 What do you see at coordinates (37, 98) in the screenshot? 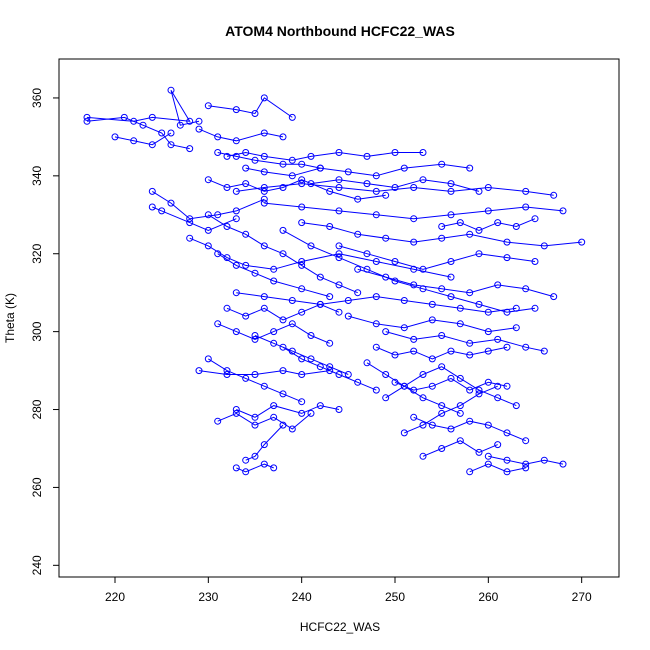
I see `y-tick-label: 360` at bounding box center [37, 98].